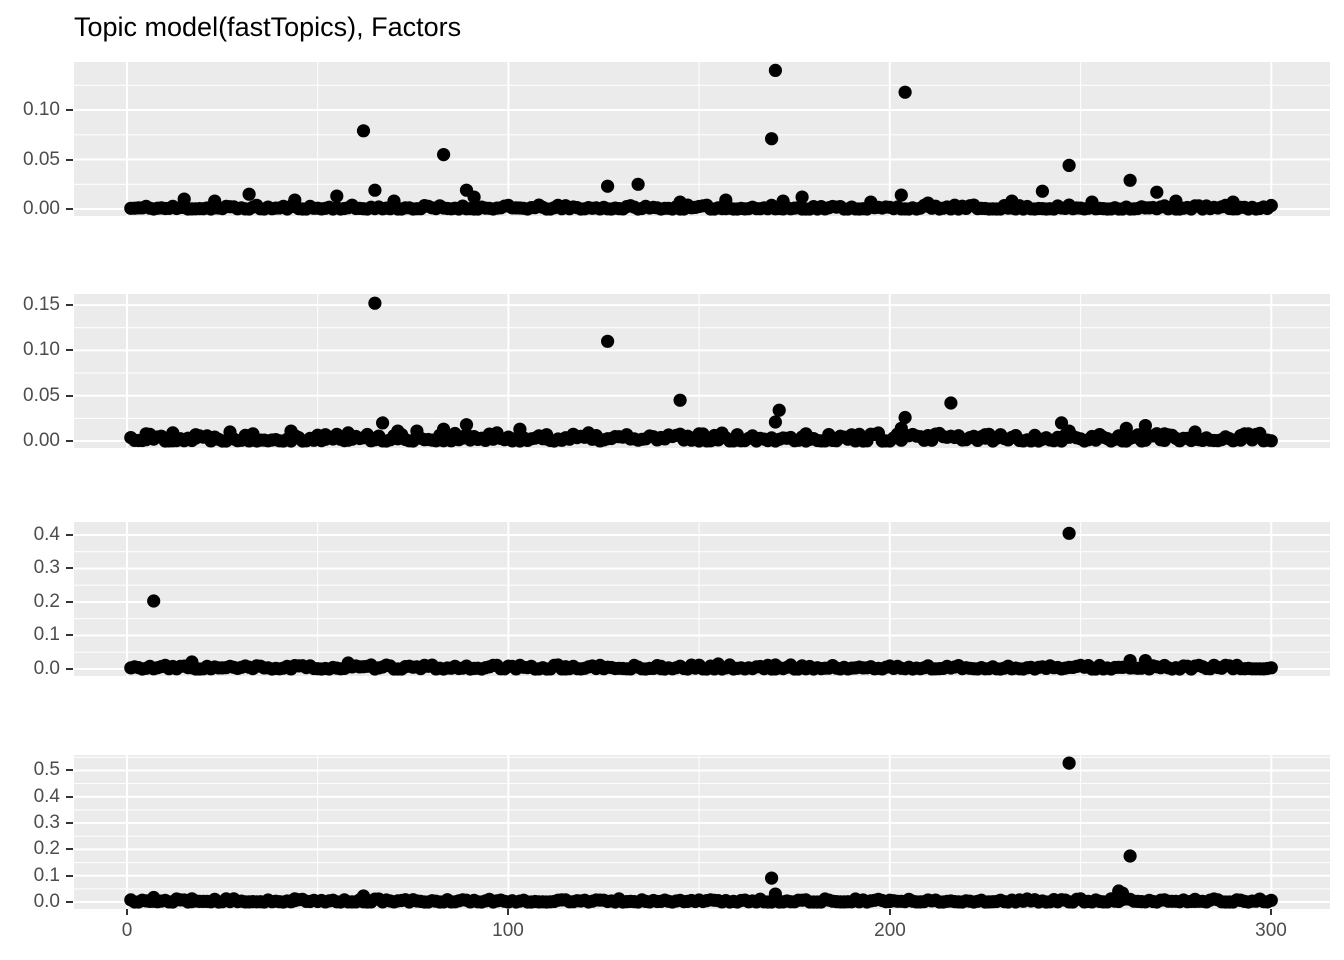 The image size is (1344, 960). I want to click on panel-factor-2-canvas, so click(702, 371).